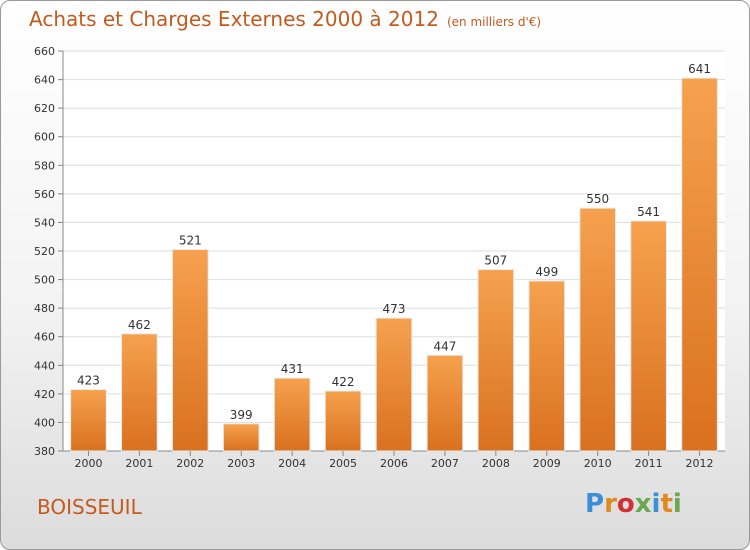 The height and width of the screenshot is (550, 750). I want to click on data-label-2011: 541, so click(648, 212).